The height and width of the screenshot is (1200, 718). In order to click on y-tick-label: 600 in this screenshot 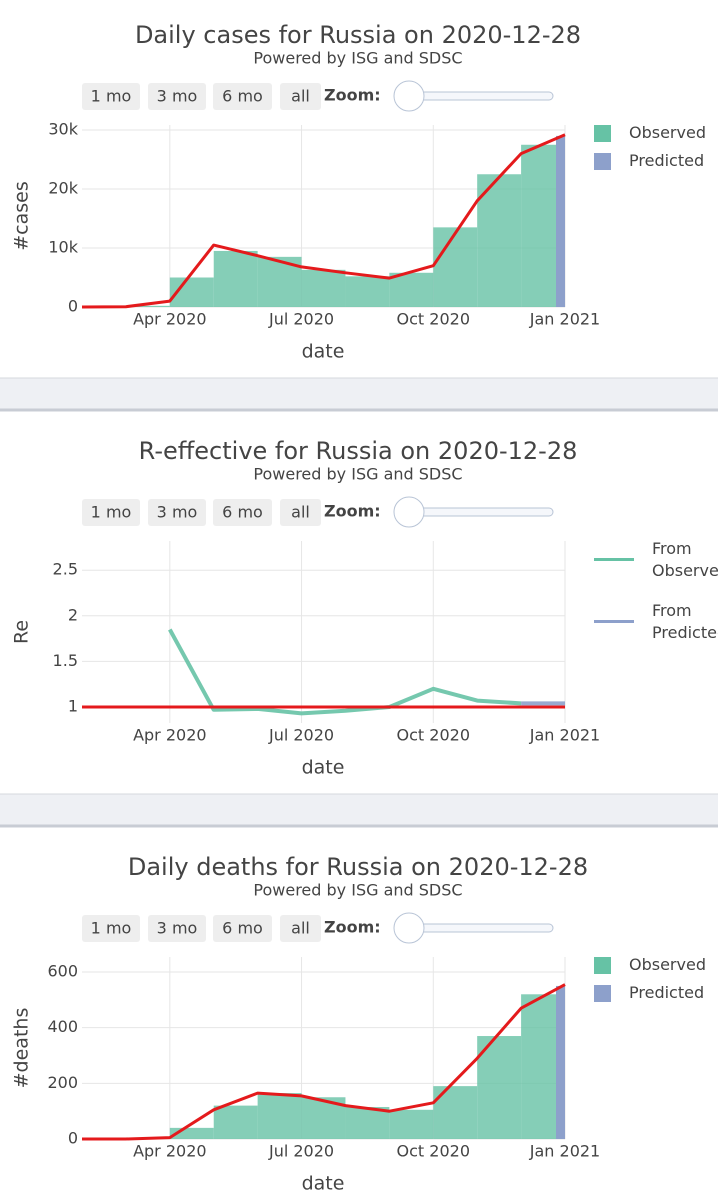, I will do `click(62, 971)`.